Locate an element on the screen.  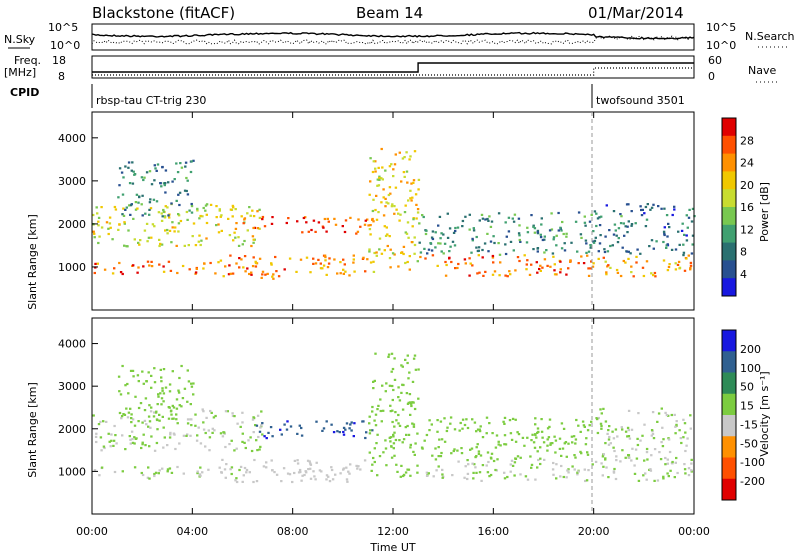
colorbar-tick-label: 24 is located at coordinates (747, 163).